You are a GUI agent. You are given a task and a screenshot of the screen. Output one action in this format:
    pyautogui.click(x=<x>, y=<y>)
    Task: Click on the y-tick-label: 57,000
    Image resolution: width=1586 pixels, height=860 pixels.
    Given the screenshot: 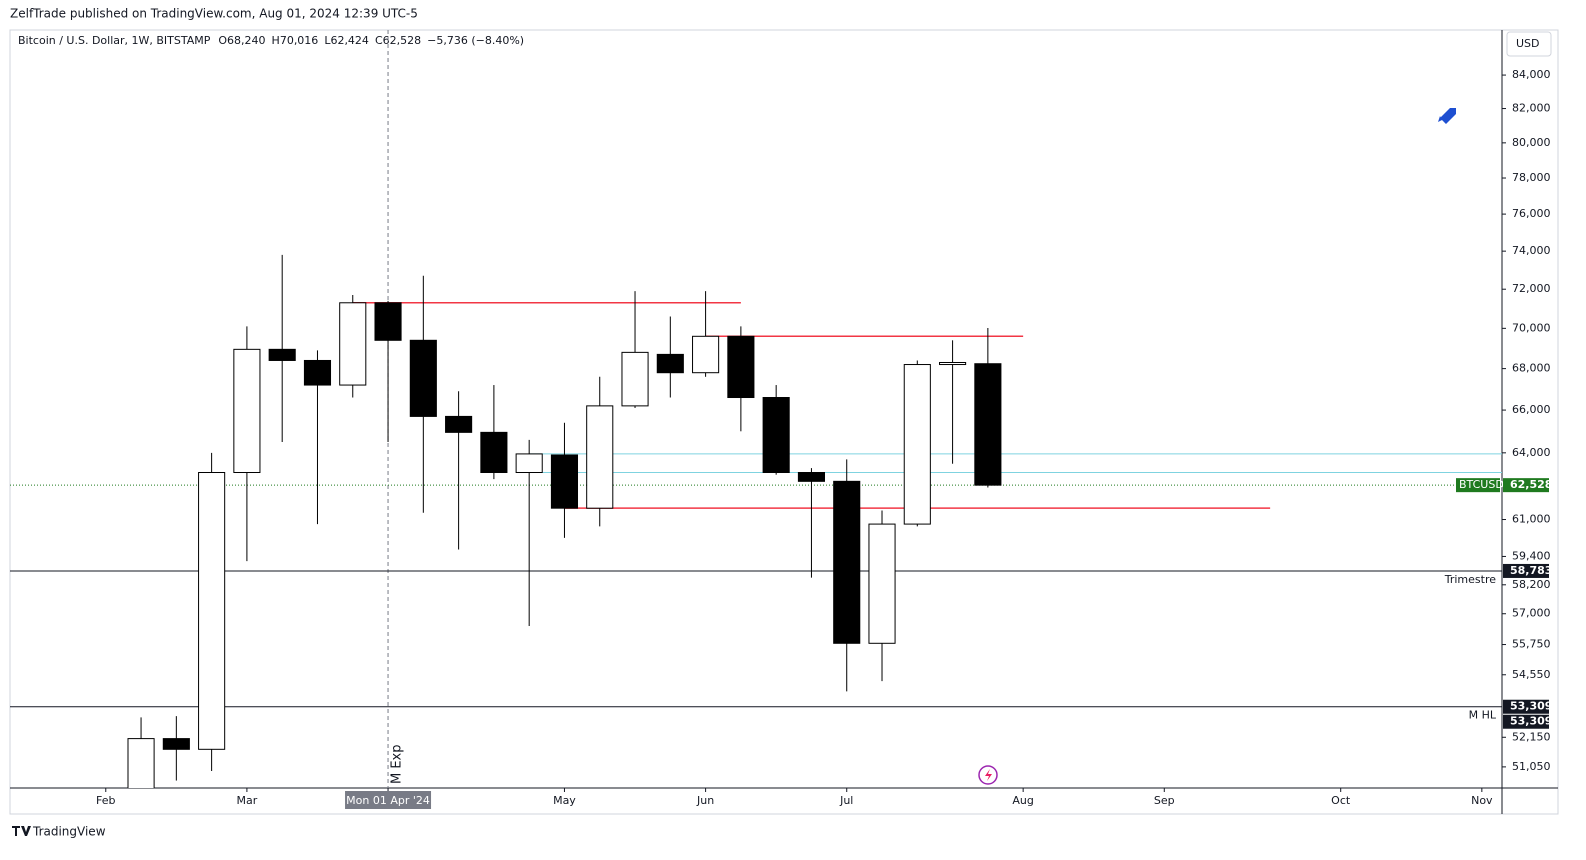 What is the action you would take?
    pyautogui.click(x=1531, y=613)
    